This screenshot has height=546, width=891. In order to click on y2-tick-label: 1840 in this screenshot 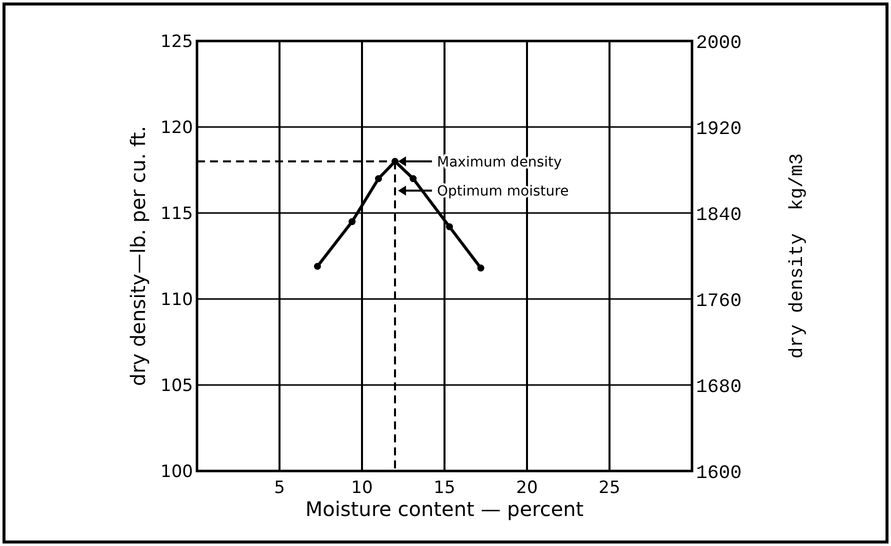, I will do `click(719, 215)`.